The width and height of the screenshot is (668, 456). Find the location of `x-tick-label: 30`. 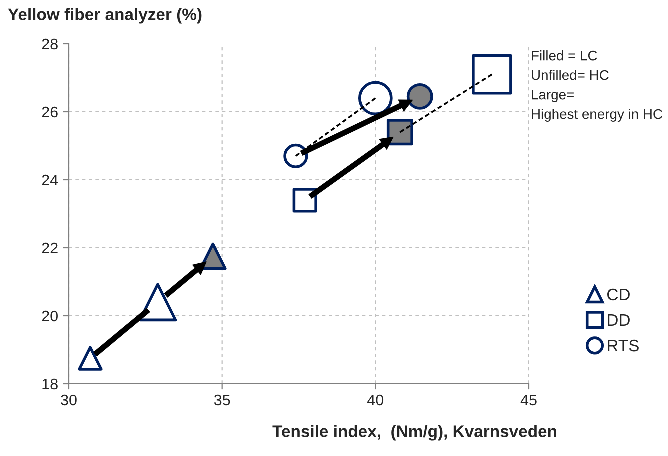

x-tick-label: 30 is located at coordinates (69, 400).